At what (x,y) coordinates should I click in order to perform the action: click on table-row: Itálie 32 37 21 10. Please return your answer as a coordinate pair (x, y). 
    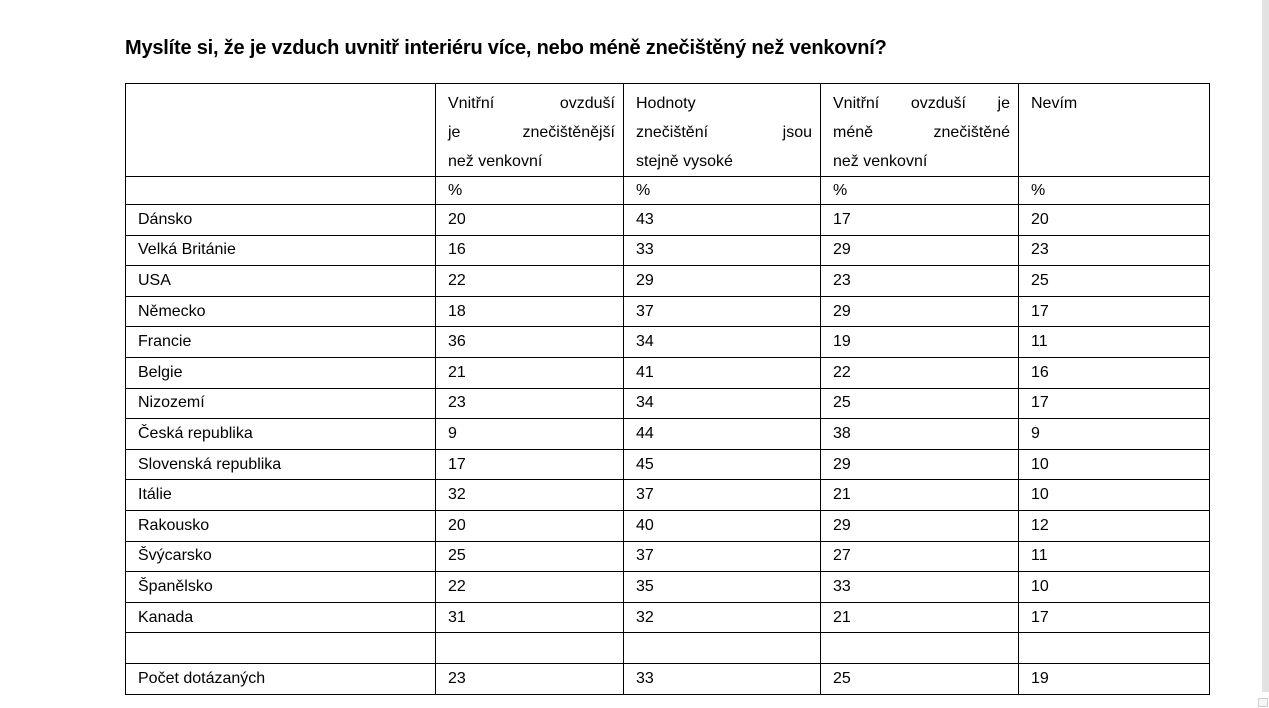
    Looking at the image, I should click on (667, 495).